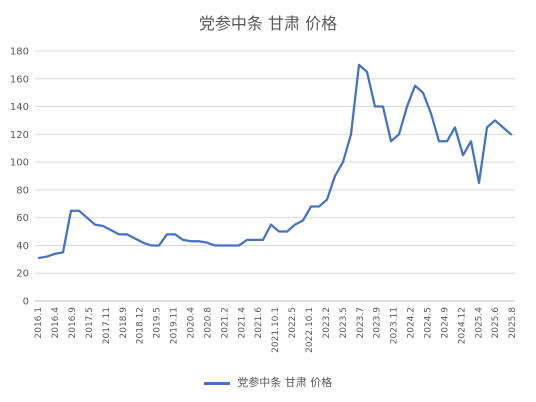 This screenshot has height=402, width=536. Describe the element at coordinates (293, 323) in the screenshot. I see `x-tick-label: 2022.5` at that location.